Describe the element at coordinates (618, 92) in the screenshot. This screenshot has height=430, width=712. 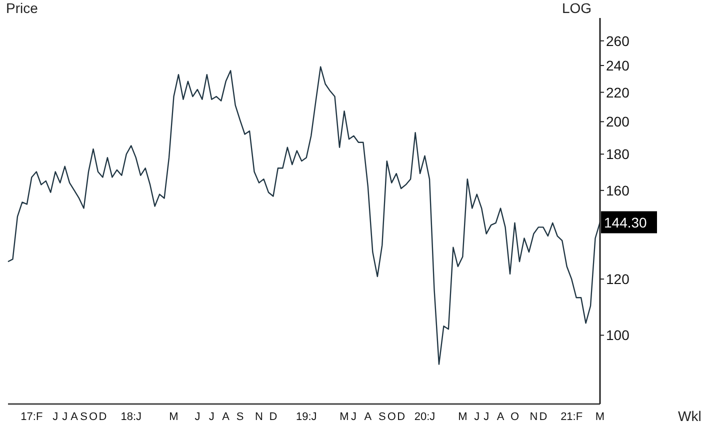
I see `y-tick-label: 220` at that location.